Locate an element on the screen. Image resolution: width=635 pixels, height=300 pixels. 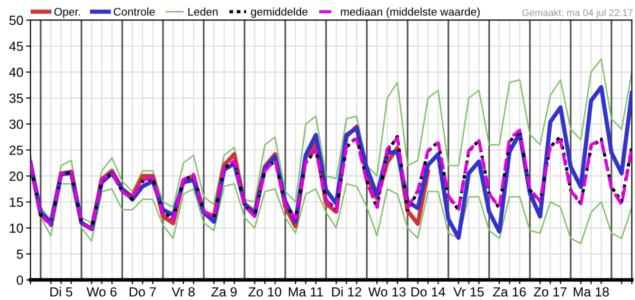
y-tick-label: 35 is located at coordinates (16, 98).